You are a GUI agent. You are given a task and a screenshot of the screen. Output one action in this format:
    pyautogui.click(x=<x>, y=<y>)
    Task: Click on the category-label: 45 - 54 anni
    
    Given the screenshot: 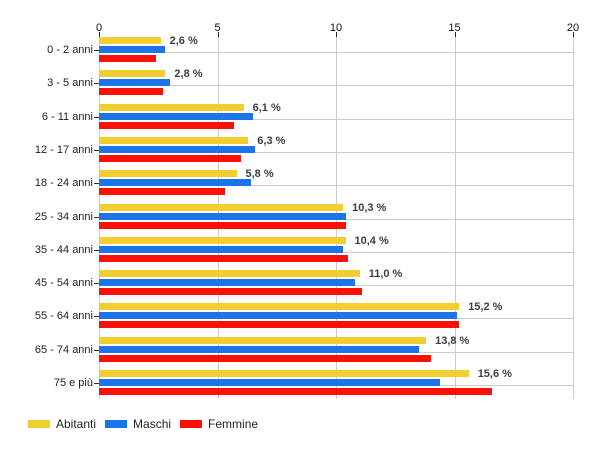 What is the action you would take?
    pyautogui.click(x=63, y=283)
    